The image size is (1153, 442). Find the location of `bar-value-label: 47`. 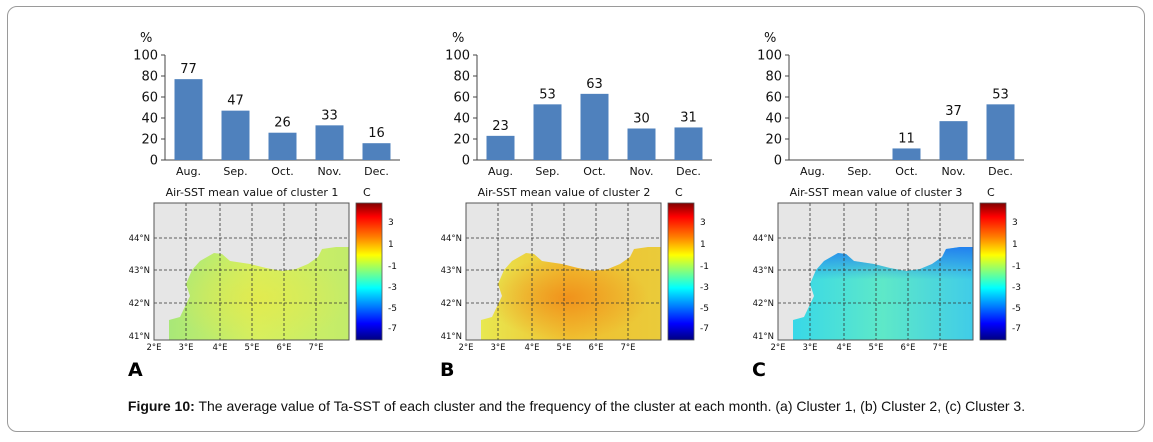

bar-value-label: 47 is located at coordinates (235, 101).